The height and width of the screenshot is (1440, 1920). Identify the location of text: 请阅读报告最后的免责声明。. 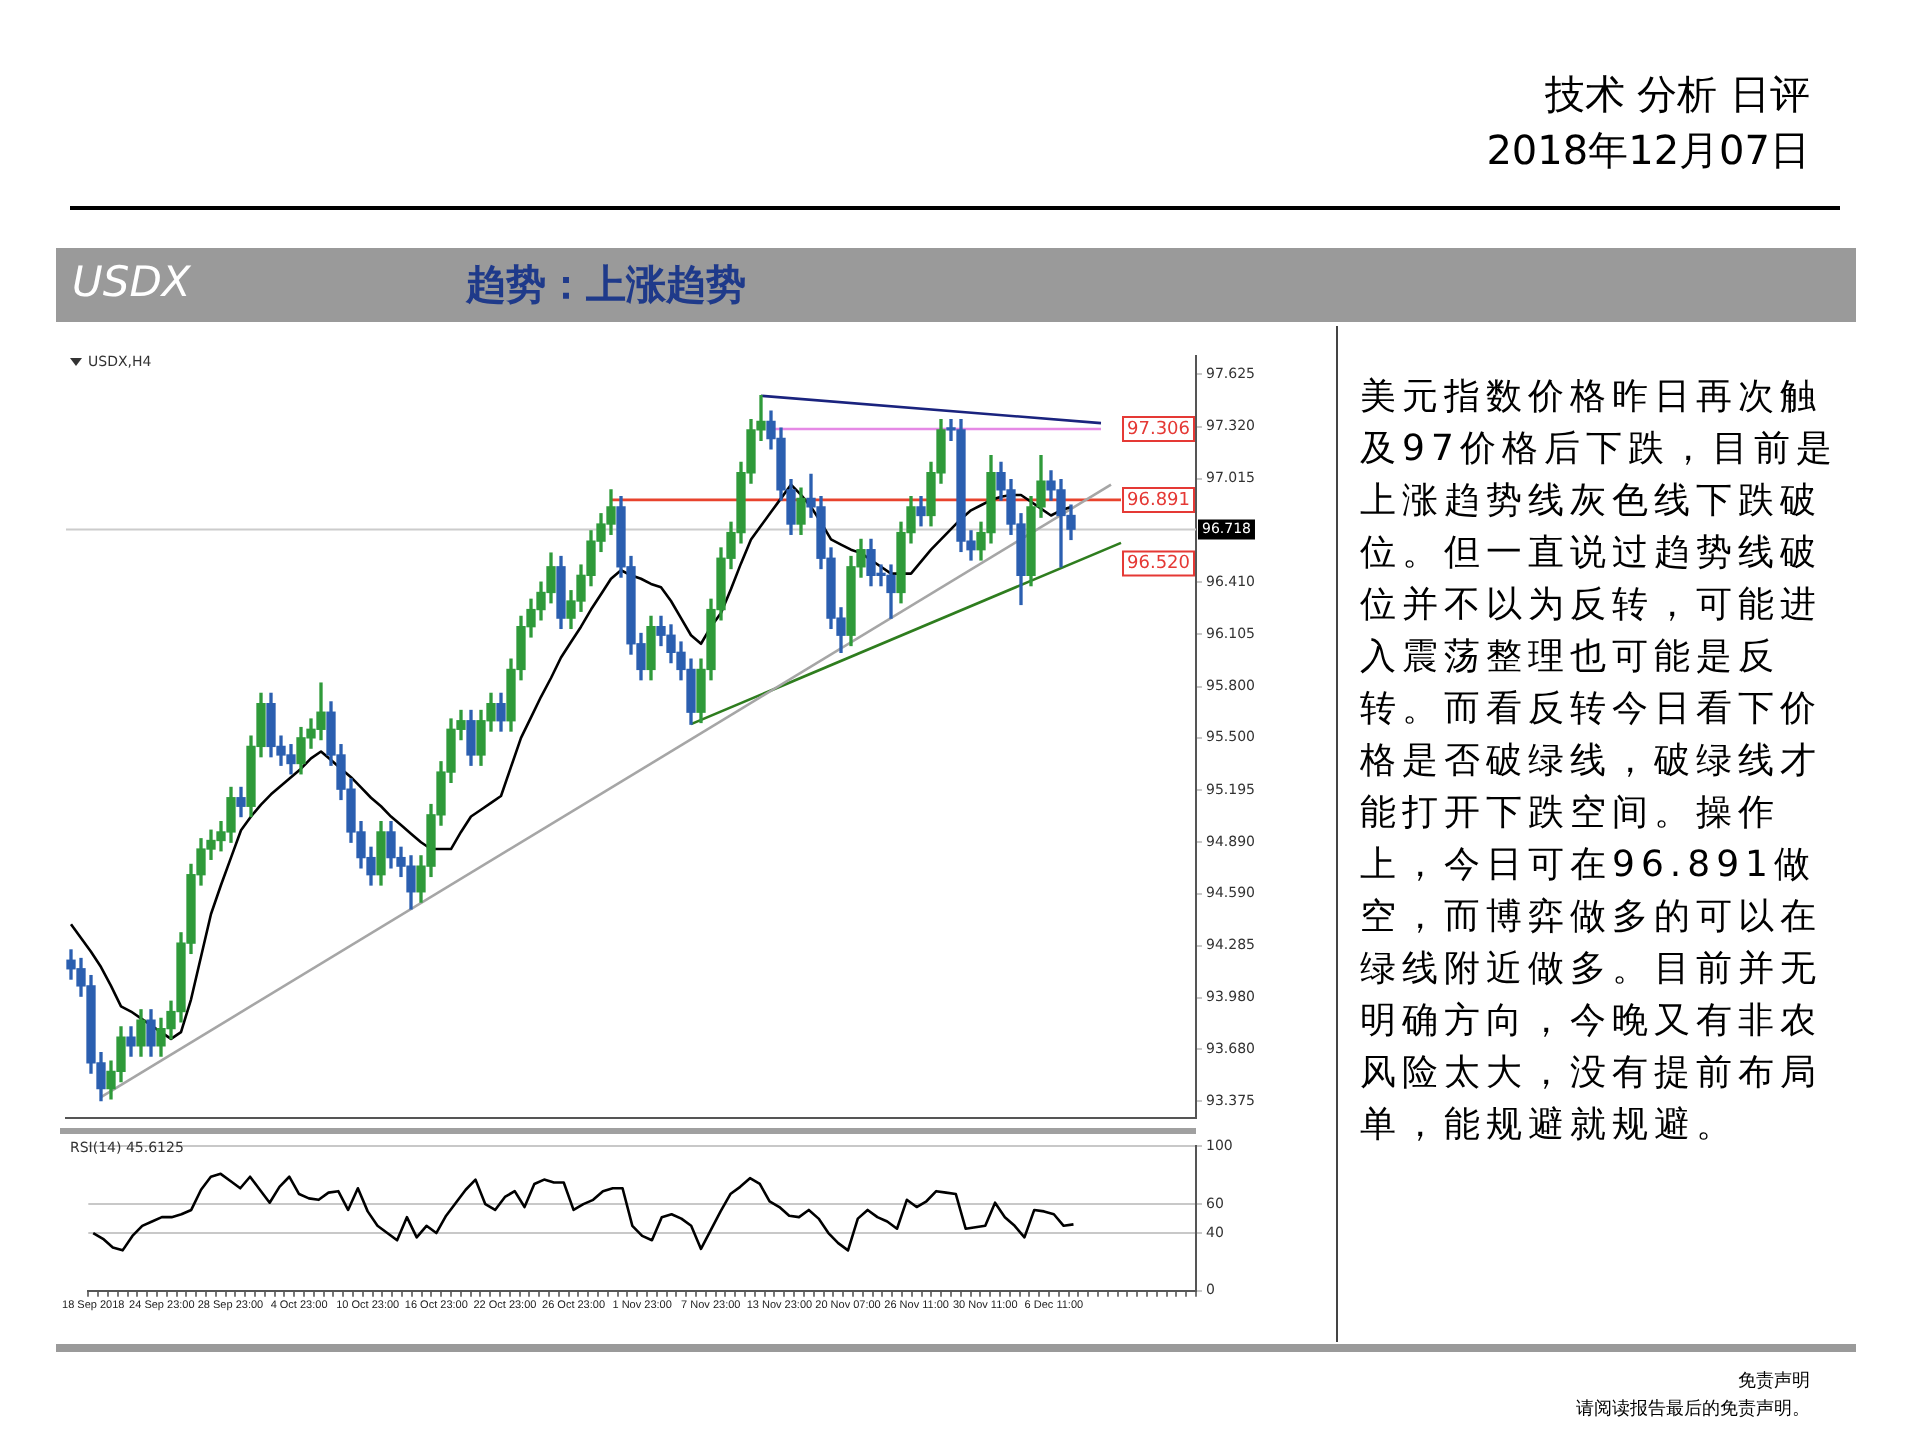
(1693, 1410).